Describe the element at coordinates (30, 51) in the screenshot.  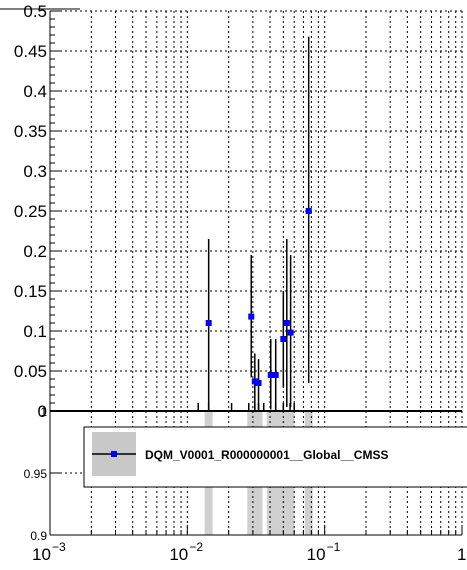
I see `y-tick-label: 0.45` at that location.